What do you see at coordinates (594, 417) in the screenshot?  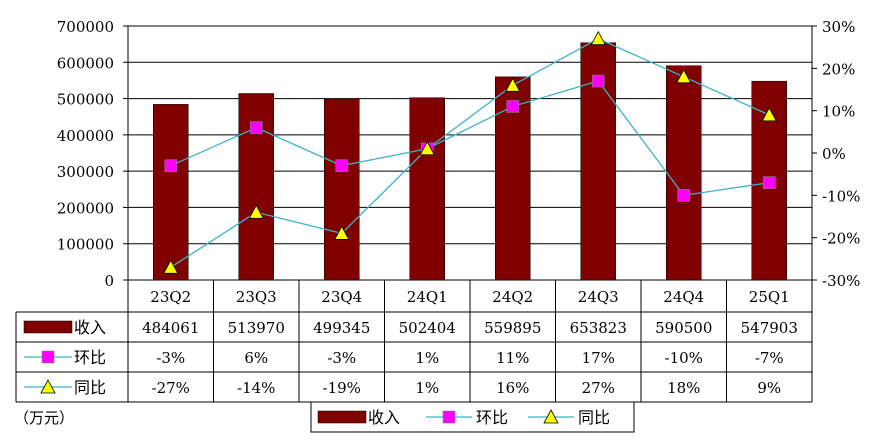 I see `legend-label: 同比` at bounding box center [594, 417].